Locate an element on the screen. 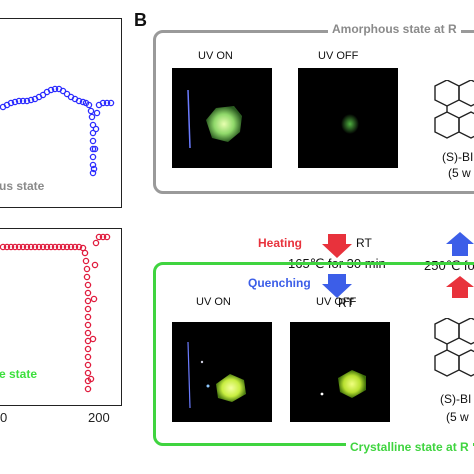 This screenshot has width=474, height=474. uv-off-label-top: UV OFF is located at coordinates (338, 56).